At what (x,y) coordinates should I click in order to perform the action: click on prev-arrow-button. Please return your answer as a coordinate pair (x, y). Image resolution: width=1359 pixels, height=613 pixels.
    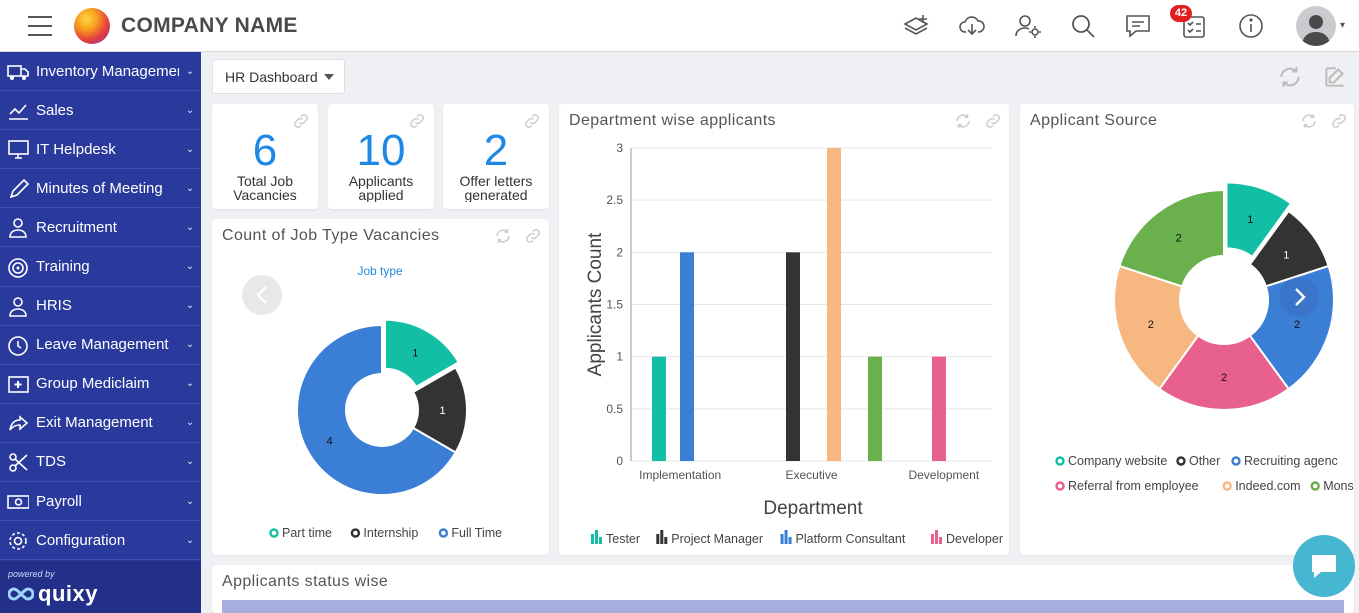
    Looking at the image, I should click on (262, 295).